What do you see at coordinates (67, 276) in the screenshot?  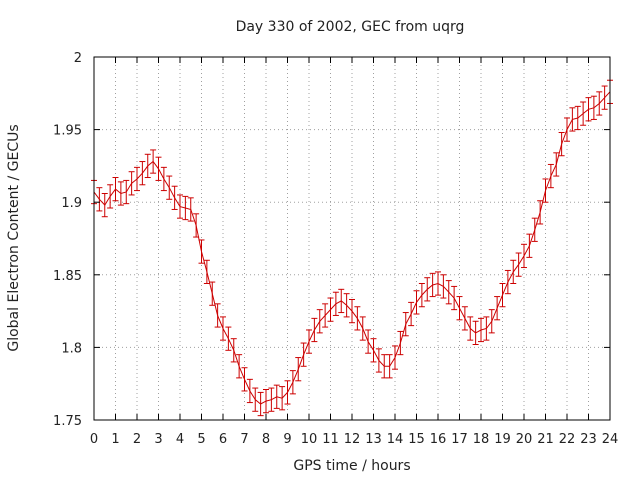 I see `y-tick-label: 1.85` at bounding box center [67, 276].